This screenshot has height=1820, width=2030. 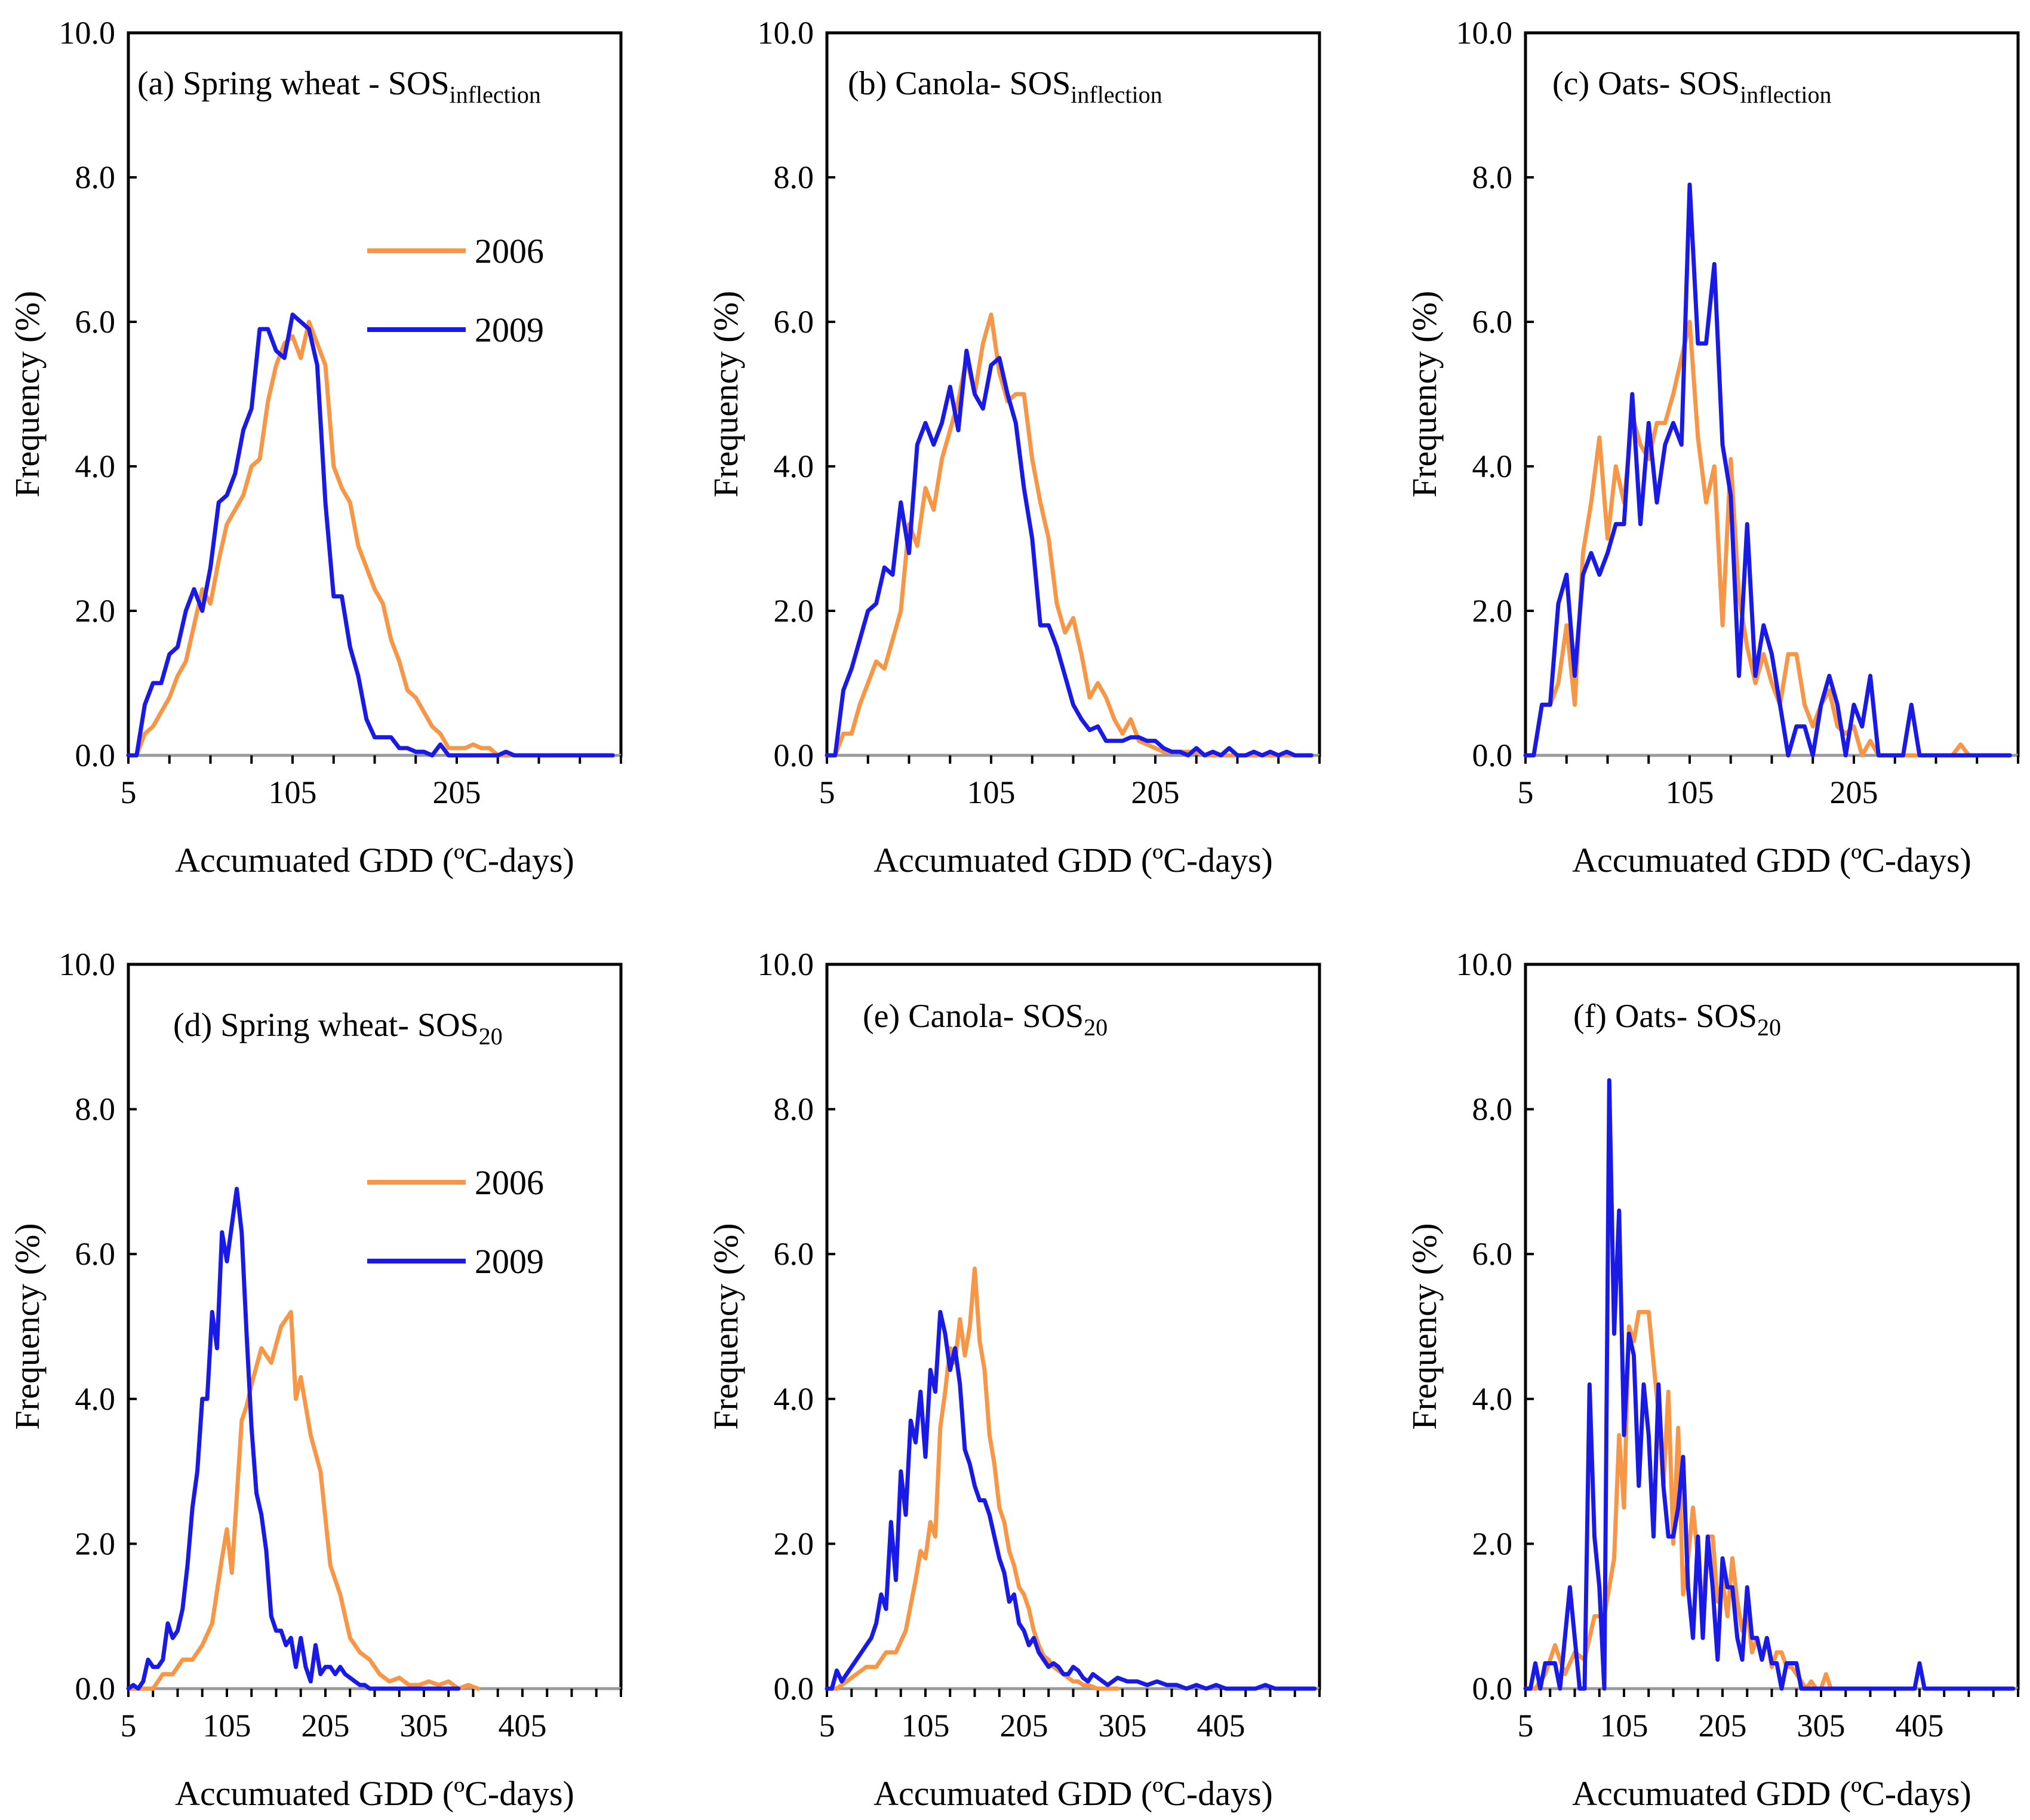 I want to click on panel-title-subscript: inflection, so click(x=1785, y=94).